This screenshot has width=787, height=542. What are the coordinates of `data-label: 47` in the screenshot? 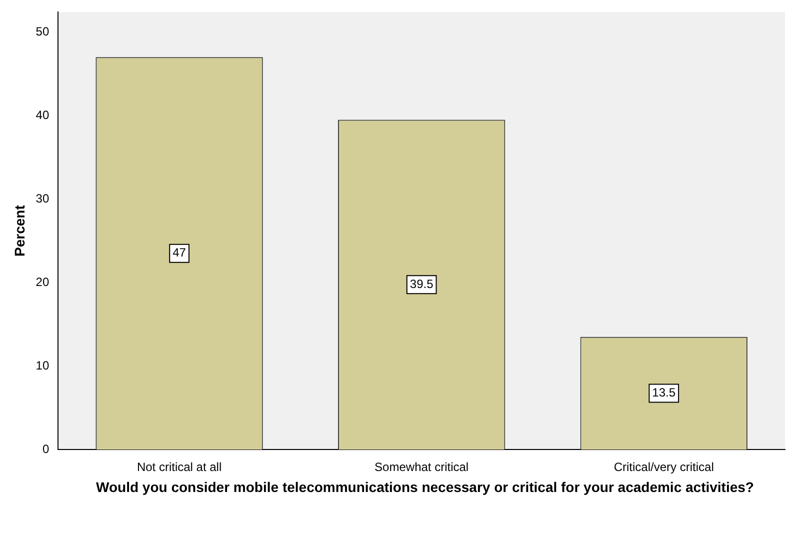 It's located at (179, 253).